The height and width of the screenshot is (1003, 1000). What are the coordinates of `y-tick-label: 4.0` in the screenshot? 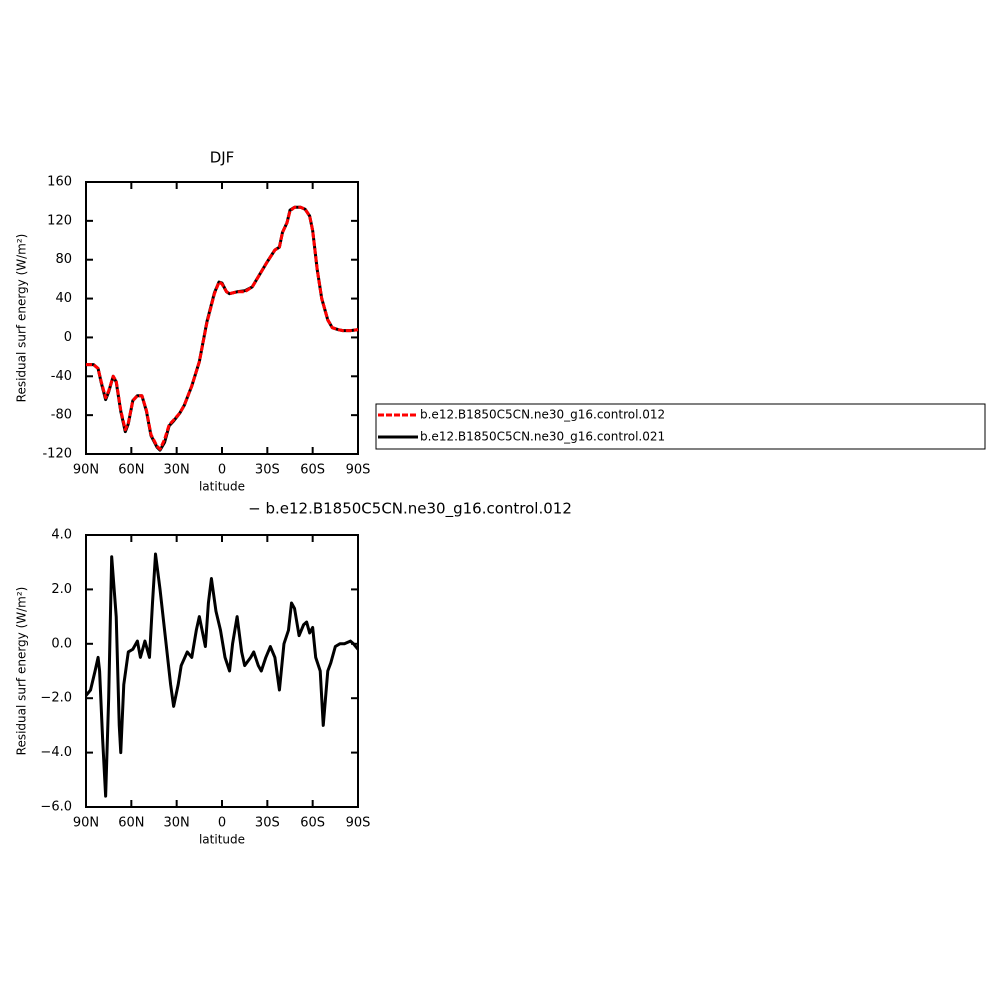 It's located at (61, 535).